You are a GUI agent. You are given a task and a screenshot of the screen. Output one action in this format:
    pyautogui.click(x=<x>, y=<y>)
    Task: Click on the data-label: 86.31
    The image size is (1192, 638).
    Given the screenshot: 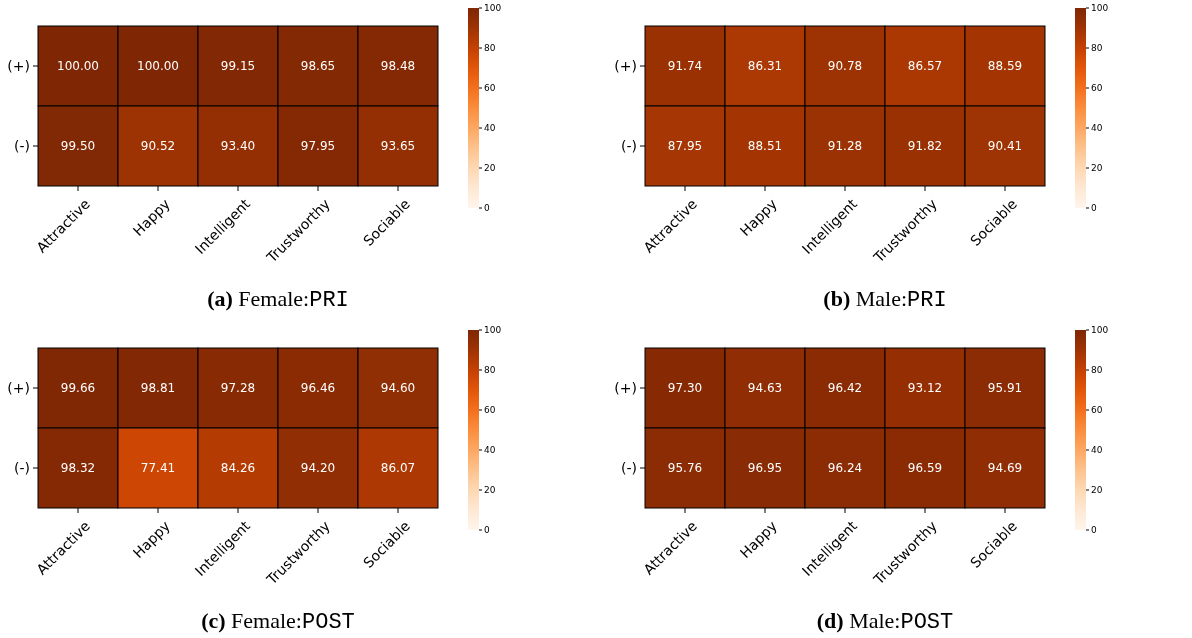 What is the action you would take?
    pyautogui.click(x=765, y=66)
    